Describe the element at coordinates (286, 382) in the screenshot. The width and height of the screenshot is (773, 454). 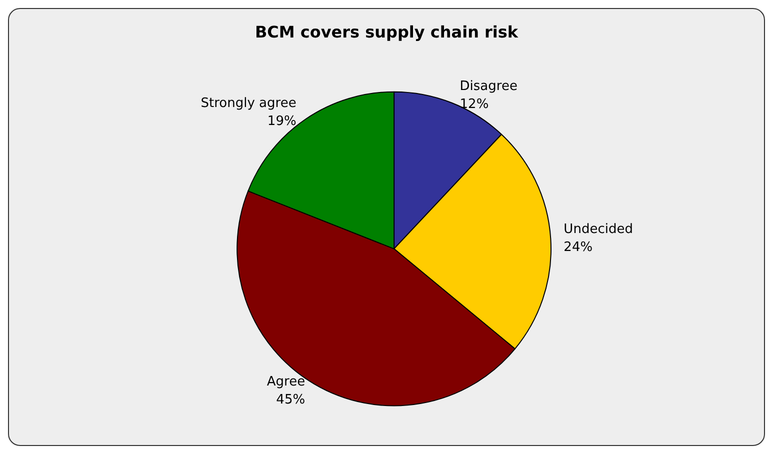
I see `slice-label: Agree` at that location.